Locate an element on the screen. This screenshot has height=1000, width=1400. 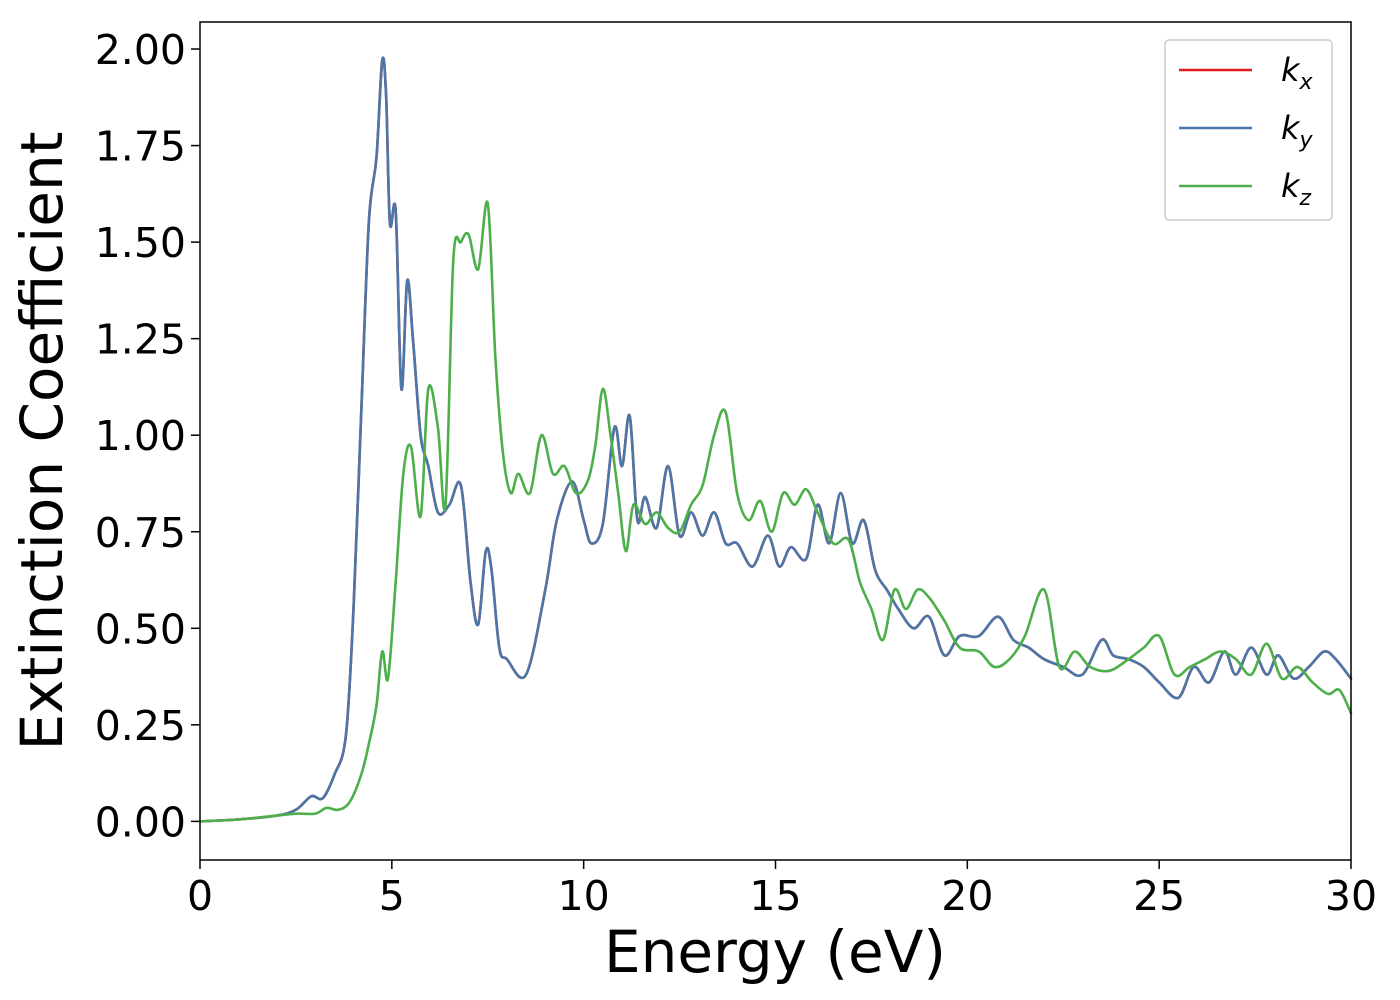
x-axis-label: Energy (eV) is located at coordinates (775, 952).